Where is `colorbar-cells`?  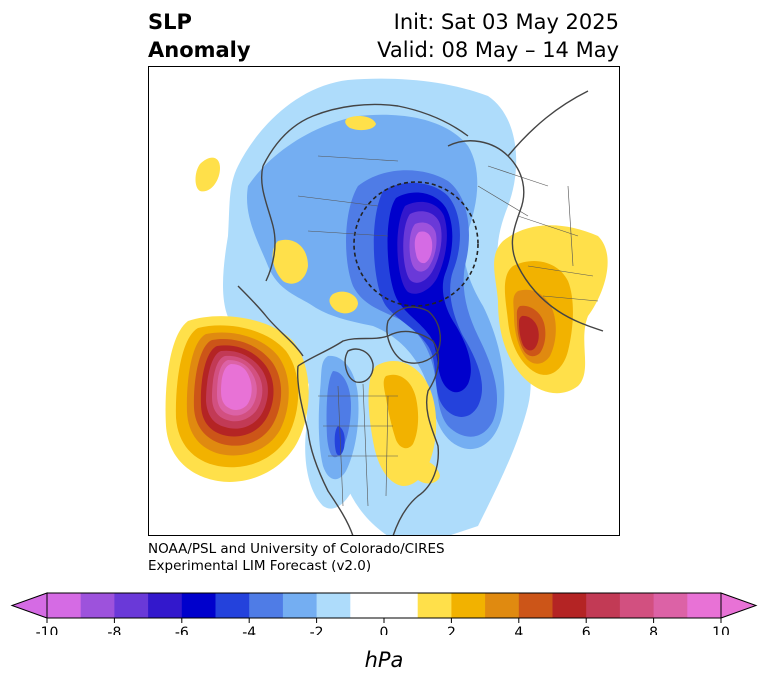
colorbar-cells is located at coordinates (384, 605).